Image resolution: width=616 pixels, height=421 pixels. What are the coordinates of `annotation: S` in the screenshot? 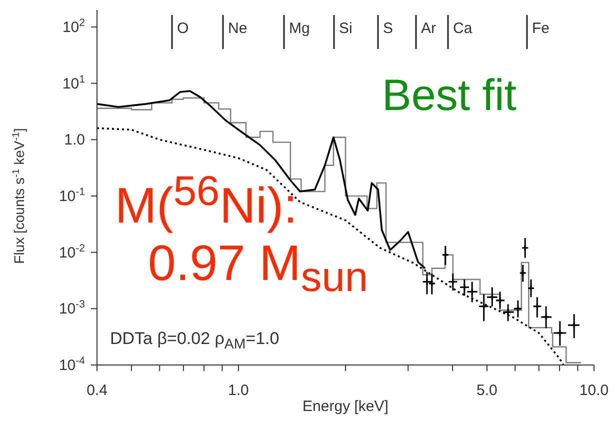 It's located at (388, 29).